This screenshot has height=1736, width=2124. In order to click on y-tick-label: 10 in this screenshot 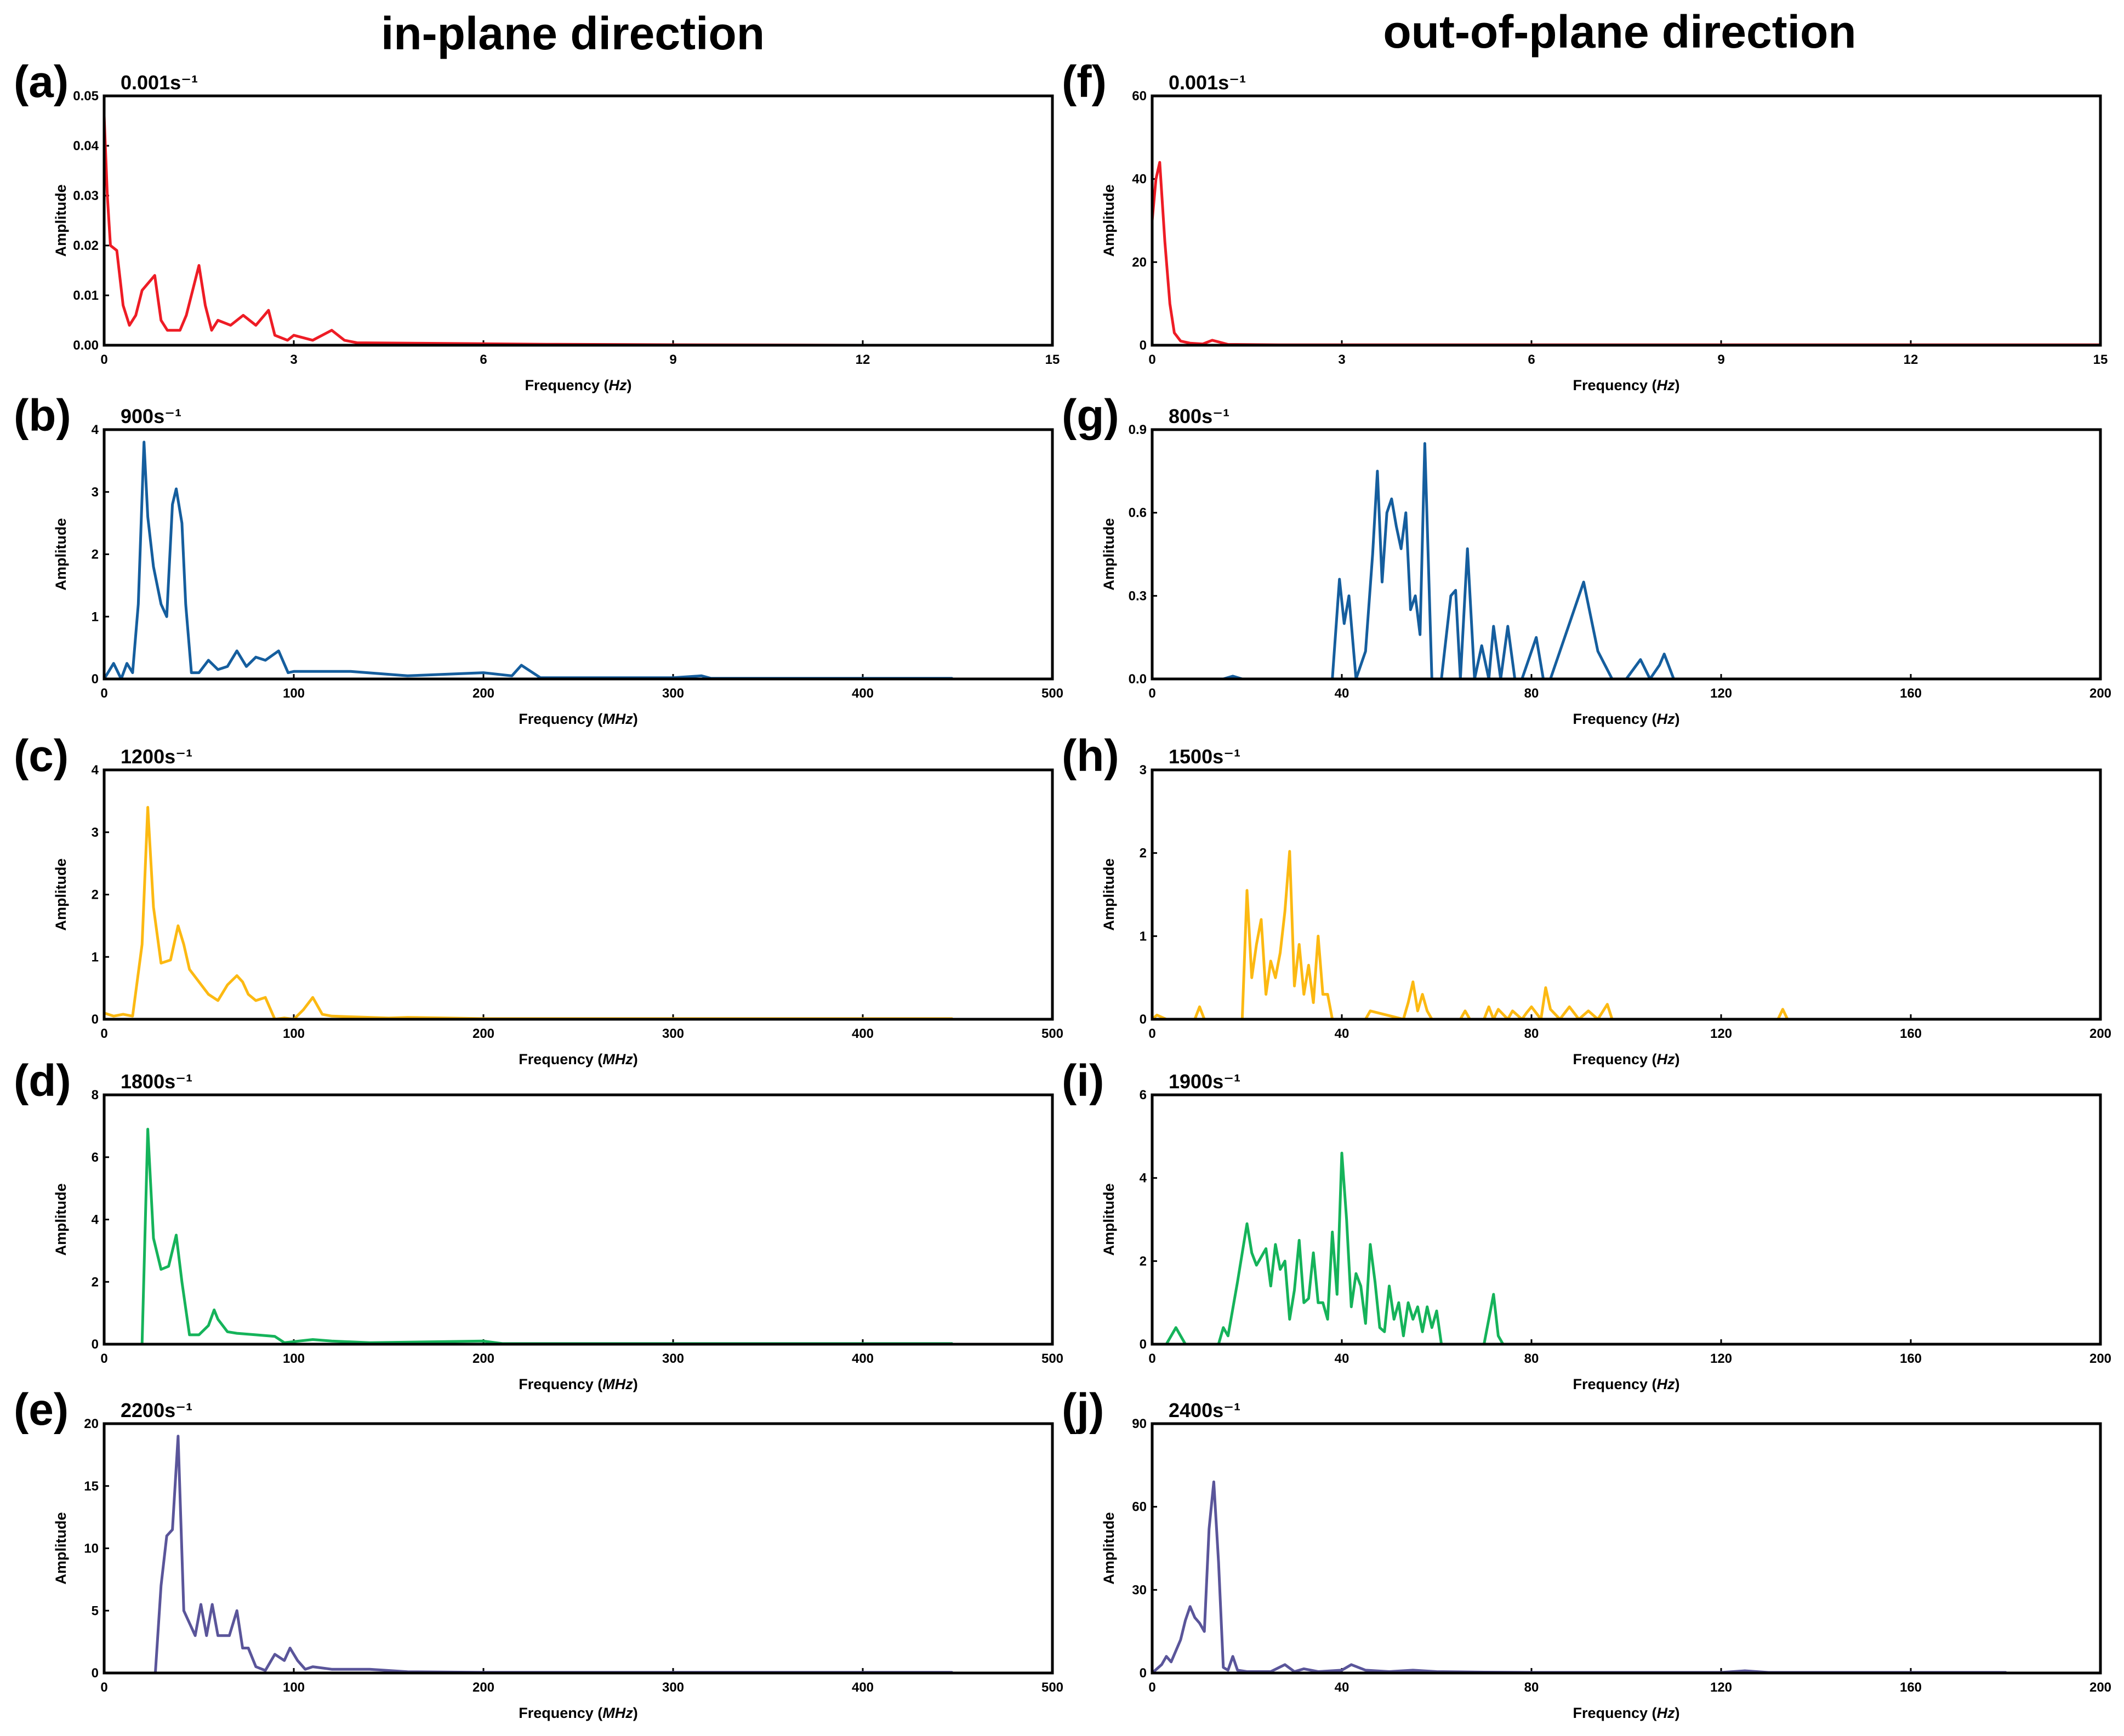, I will do `click(91, 1549)`.